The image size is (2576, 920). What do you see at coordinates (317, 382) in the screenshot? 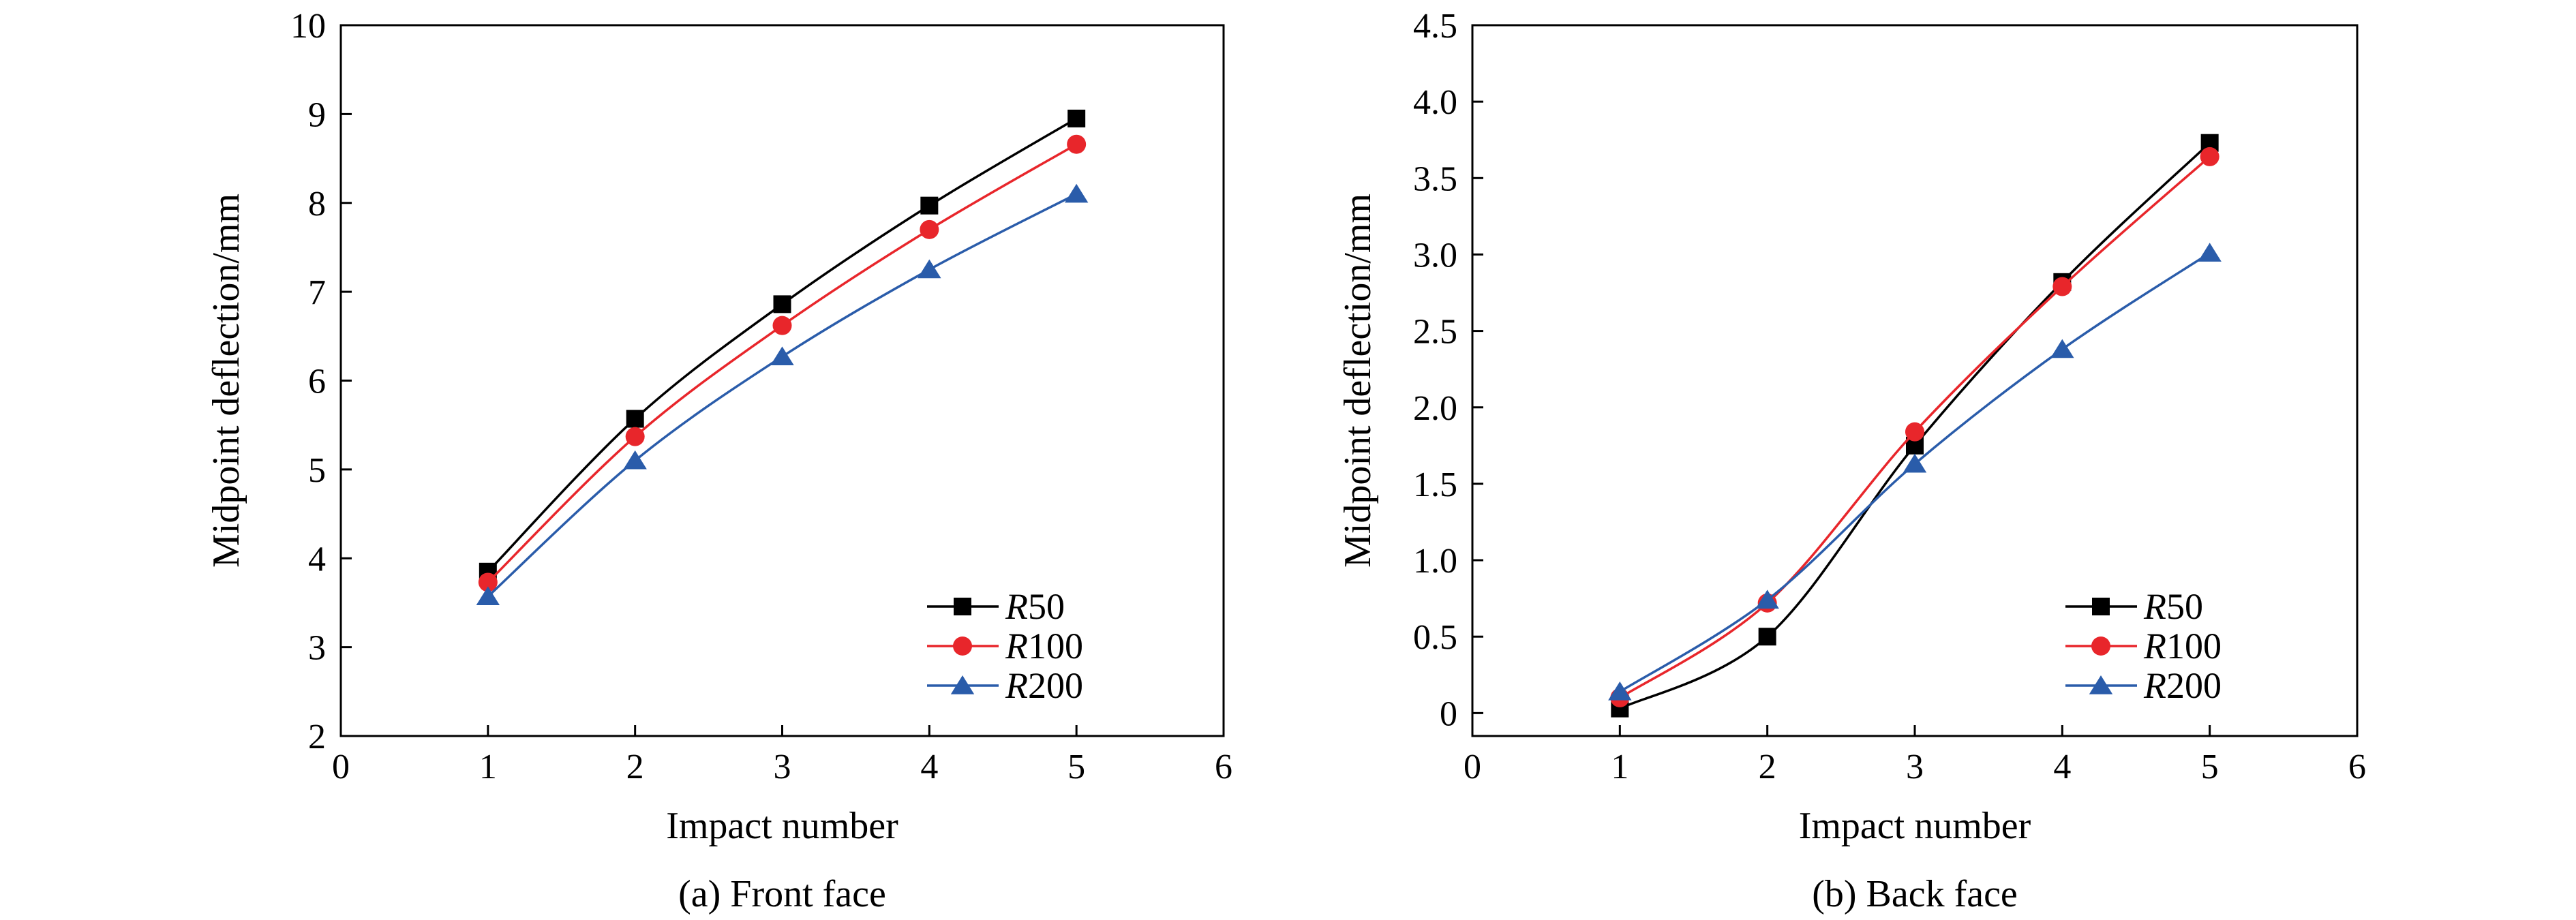
I see `y-tick-label: 6` at bounding box center [317, 382].